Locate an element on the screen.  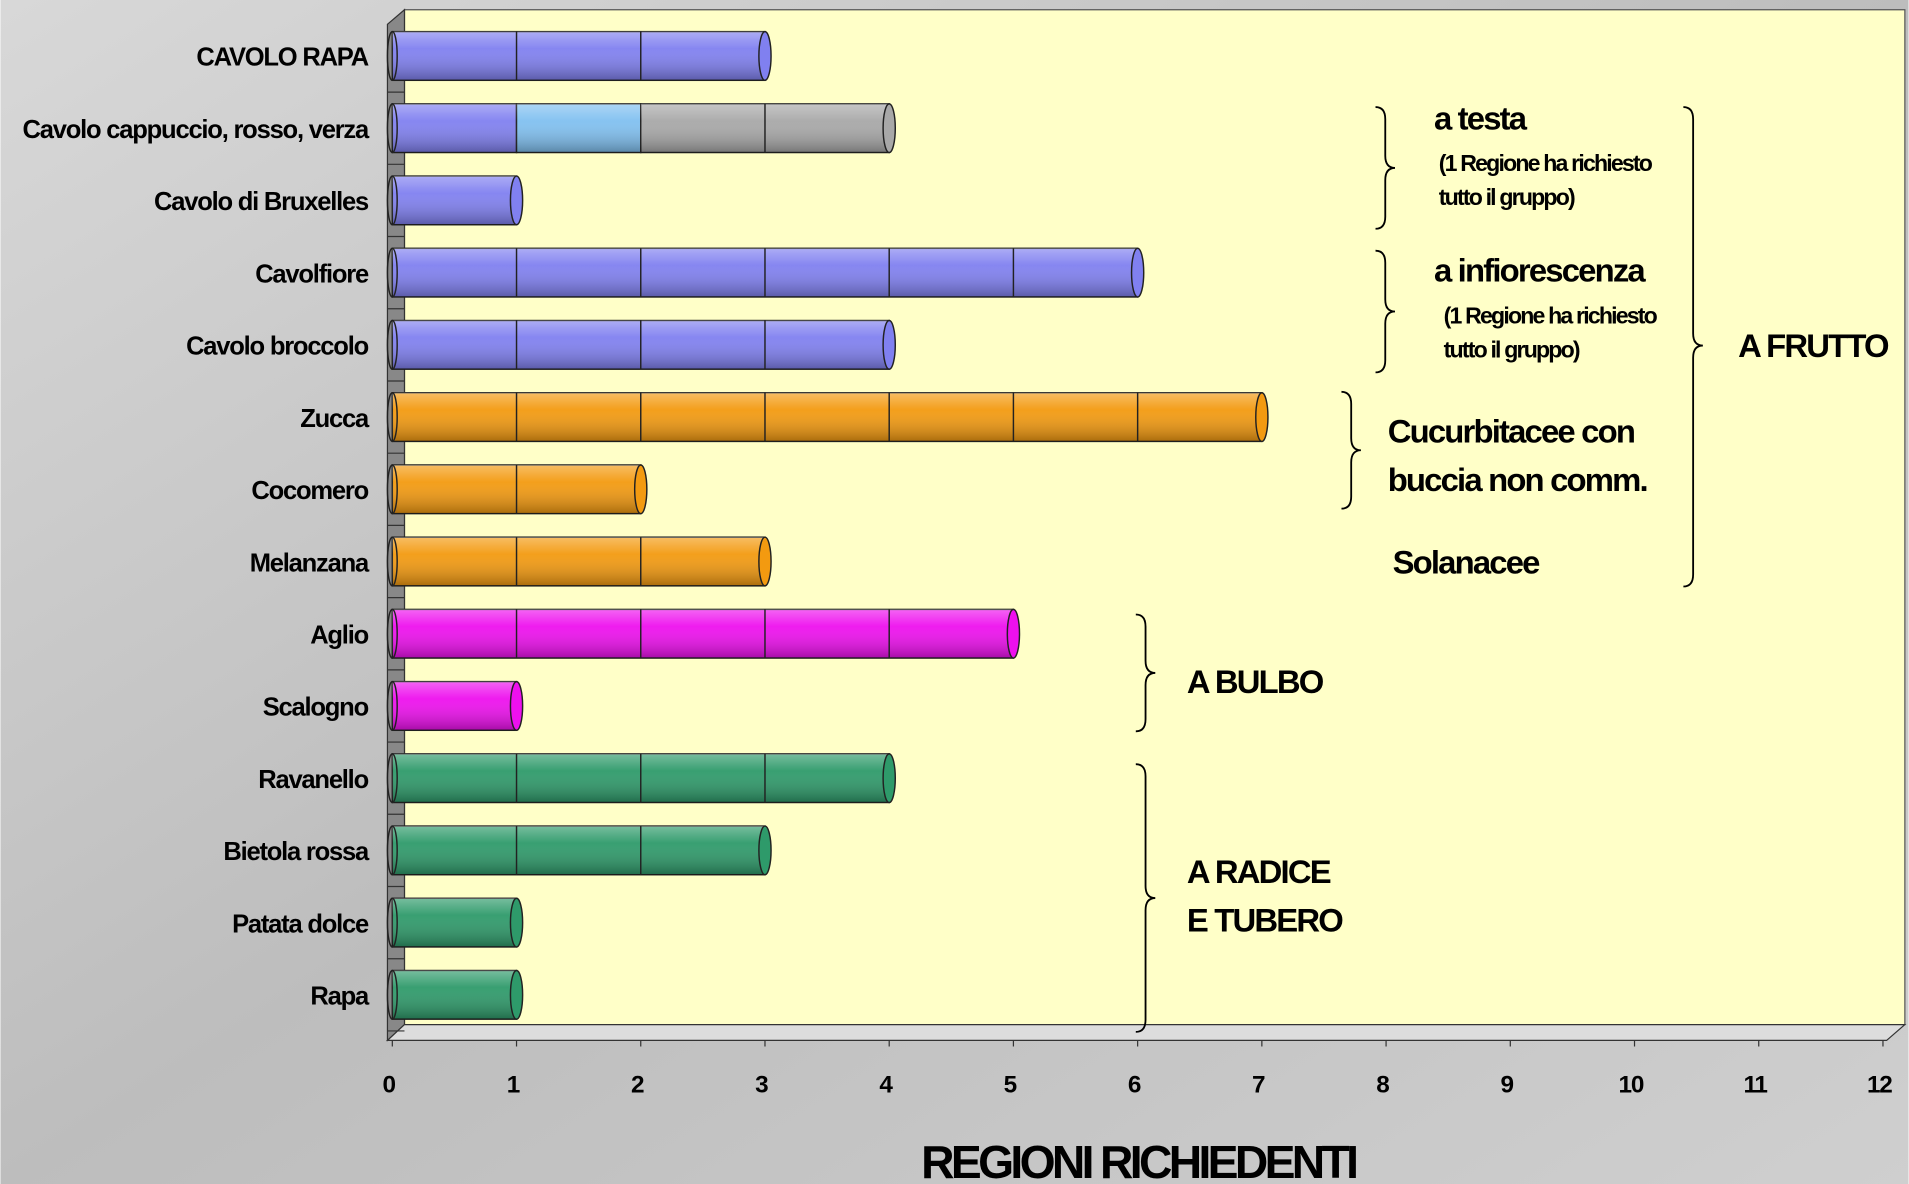
y-tick-label: Cavolo di Bruxelles is located at coordinates (261, 202).